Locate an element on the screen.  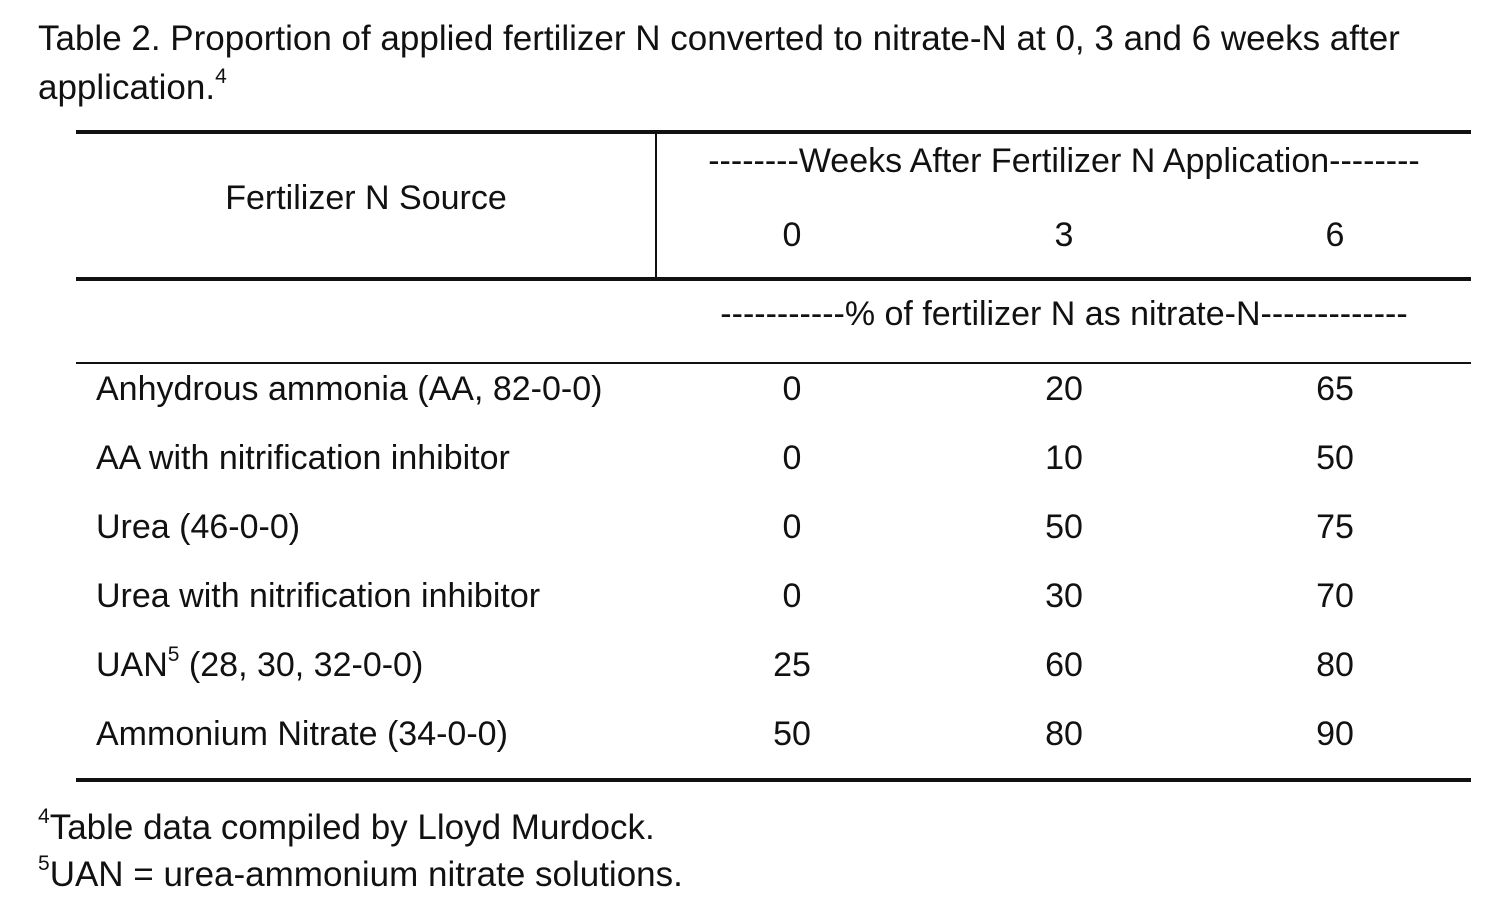
row-value-week-3: 80 is located at coordinates (1064, 734).